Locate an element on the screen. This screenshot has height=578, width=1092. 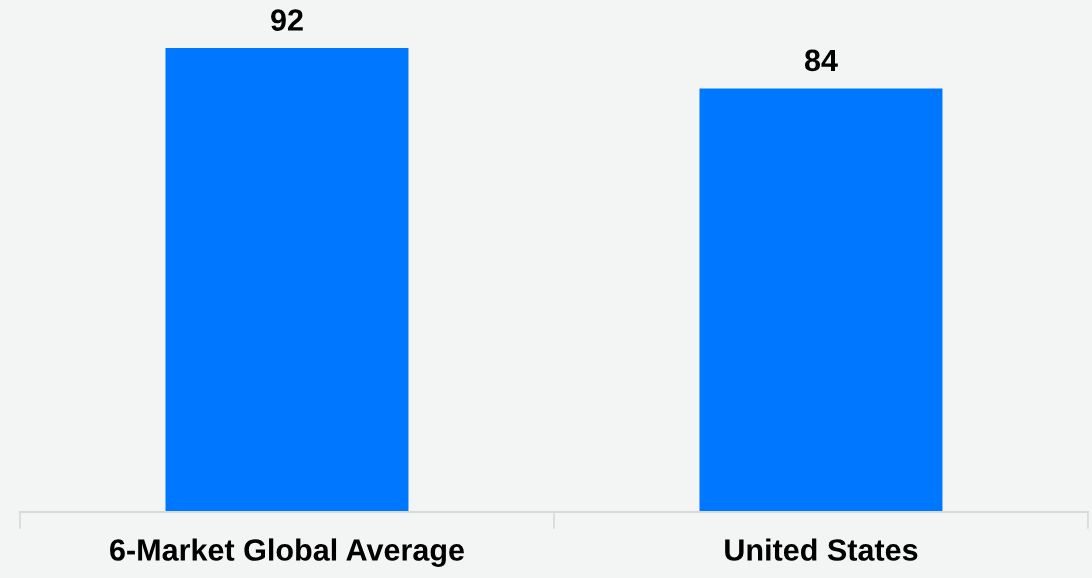
x-tick-label: 6-Market Global Average is located at coordinates (287, 552).